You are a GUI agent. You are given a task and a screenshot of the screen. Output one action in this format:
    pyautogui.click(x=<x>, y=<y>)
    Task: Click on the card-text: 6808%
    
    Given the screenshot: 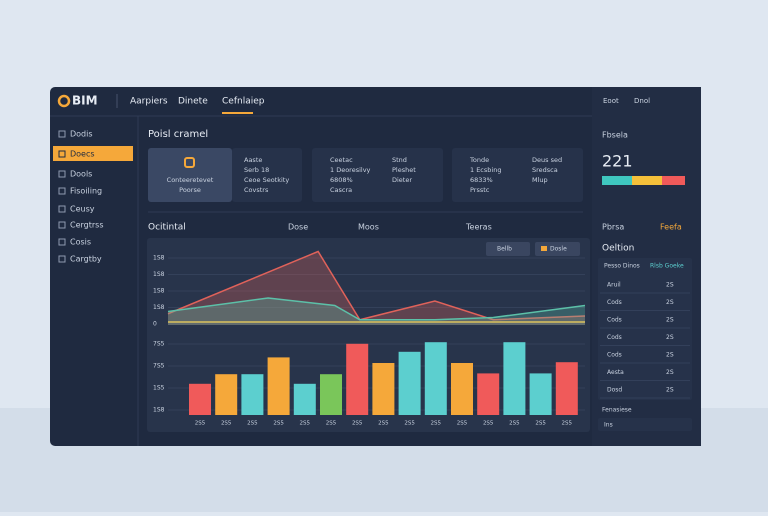 What is the action you would take?
    pyautogui.click(x=341, y=180)
    